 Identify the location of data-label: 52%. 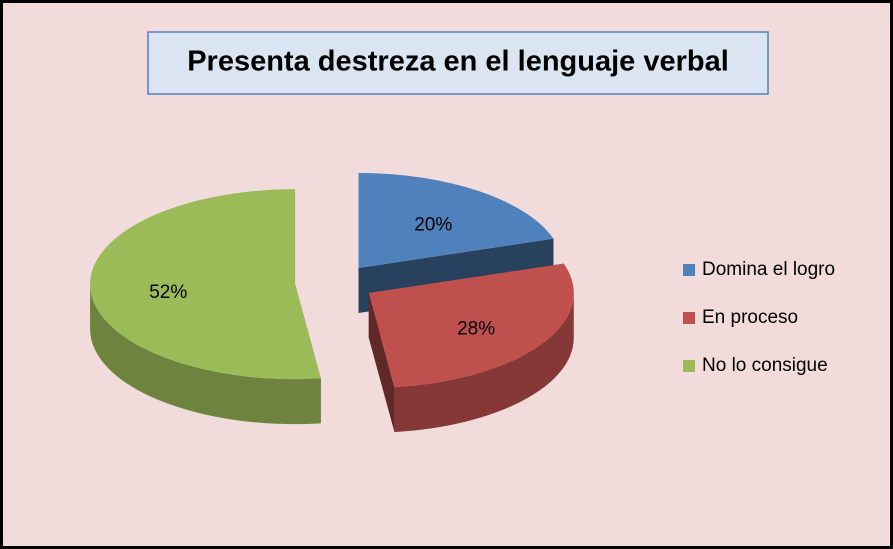
(168, 292).